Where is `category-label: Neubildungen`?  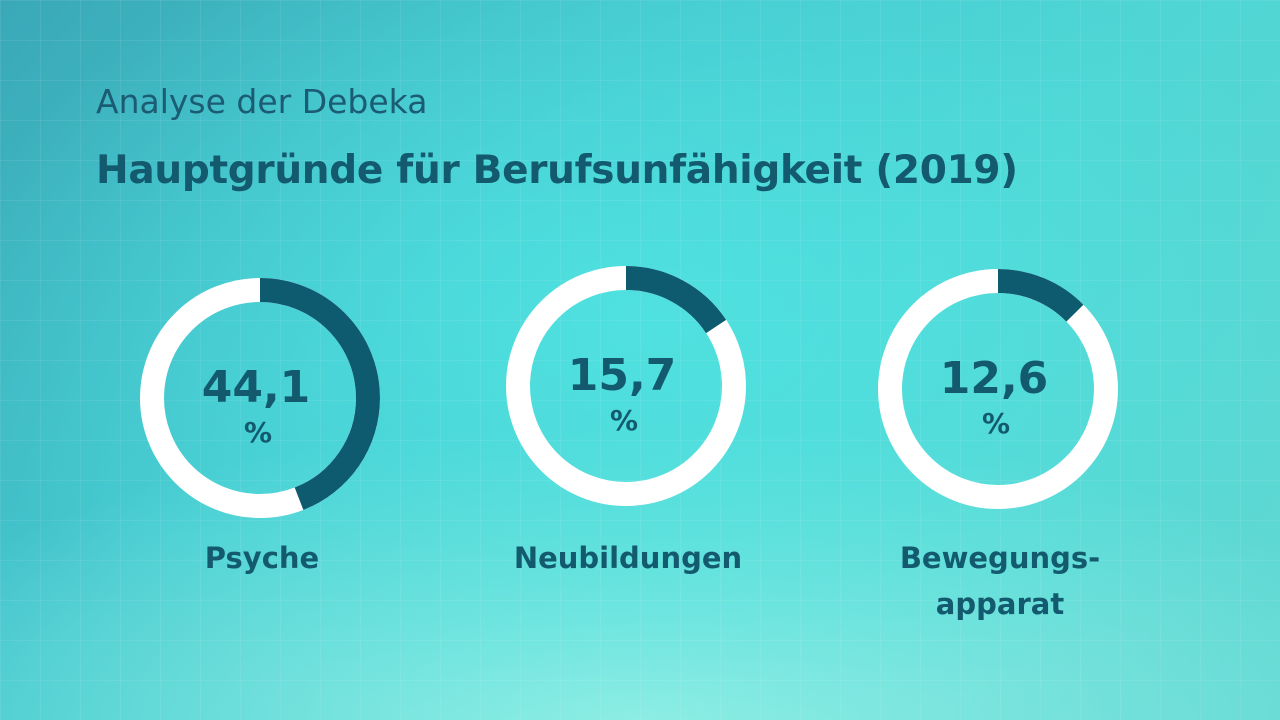
category-label: Neubildungen is located at coordinates (628, 558).